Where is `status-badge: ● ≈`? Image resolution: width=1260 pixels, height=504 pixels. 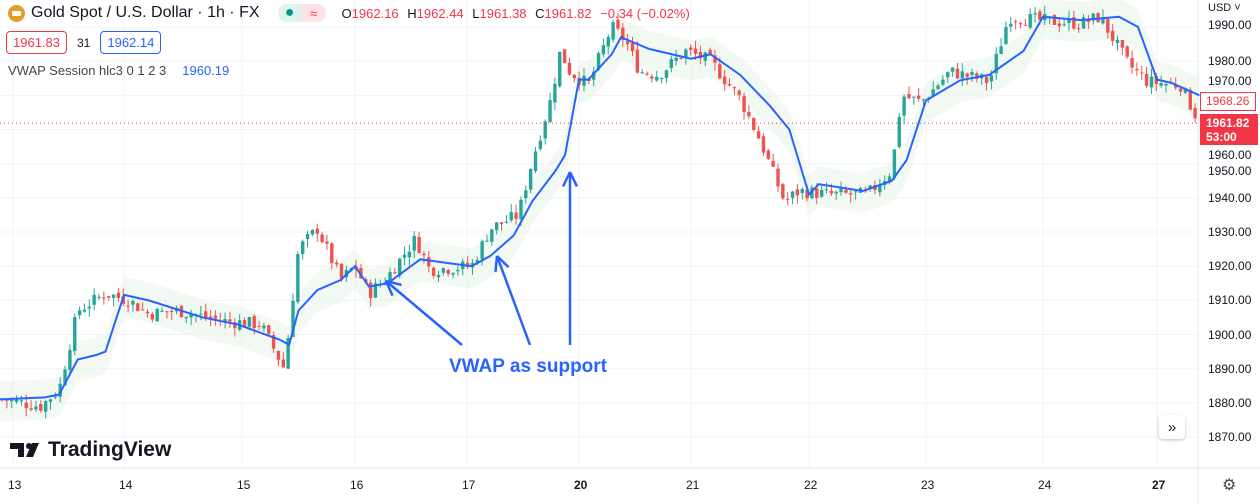 status-badge: ● ≈ is located at coordinates (301, 13).